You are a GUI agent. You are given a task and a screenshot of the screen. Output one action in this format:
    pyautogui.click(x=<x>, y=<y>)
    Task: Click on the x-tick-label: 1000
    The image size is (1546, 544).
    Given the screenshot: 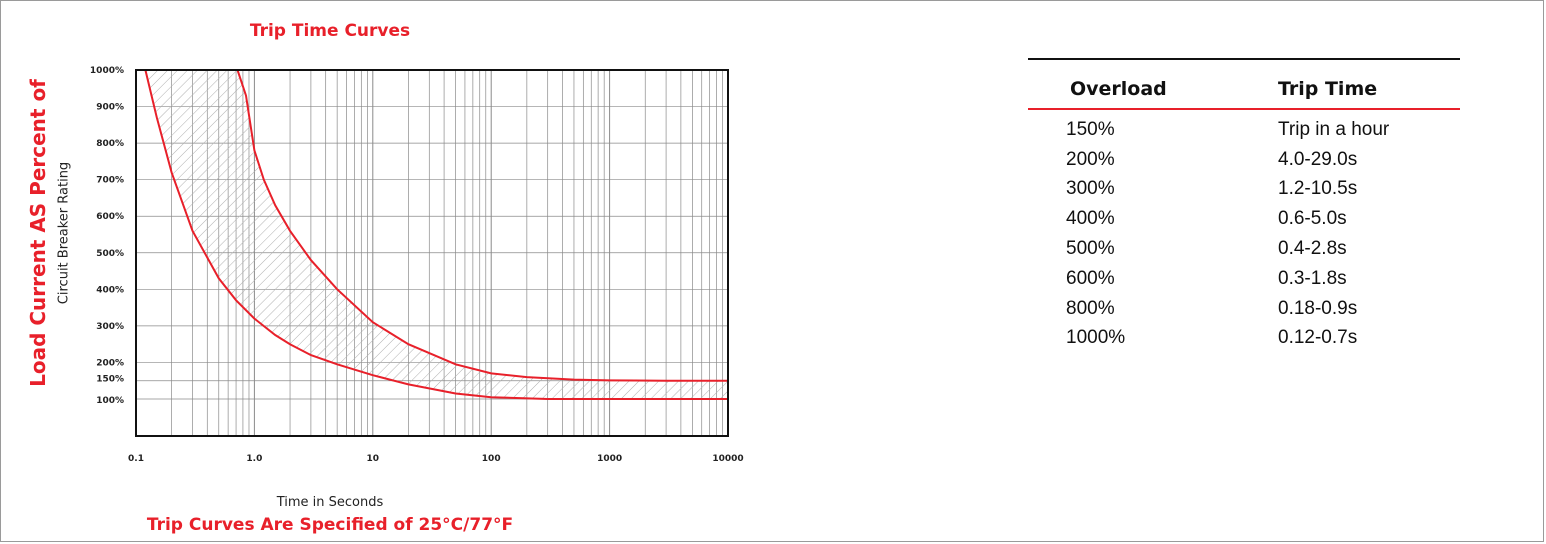 What is the action you would take?
    pyautogui.click(x=609, y=459)
    